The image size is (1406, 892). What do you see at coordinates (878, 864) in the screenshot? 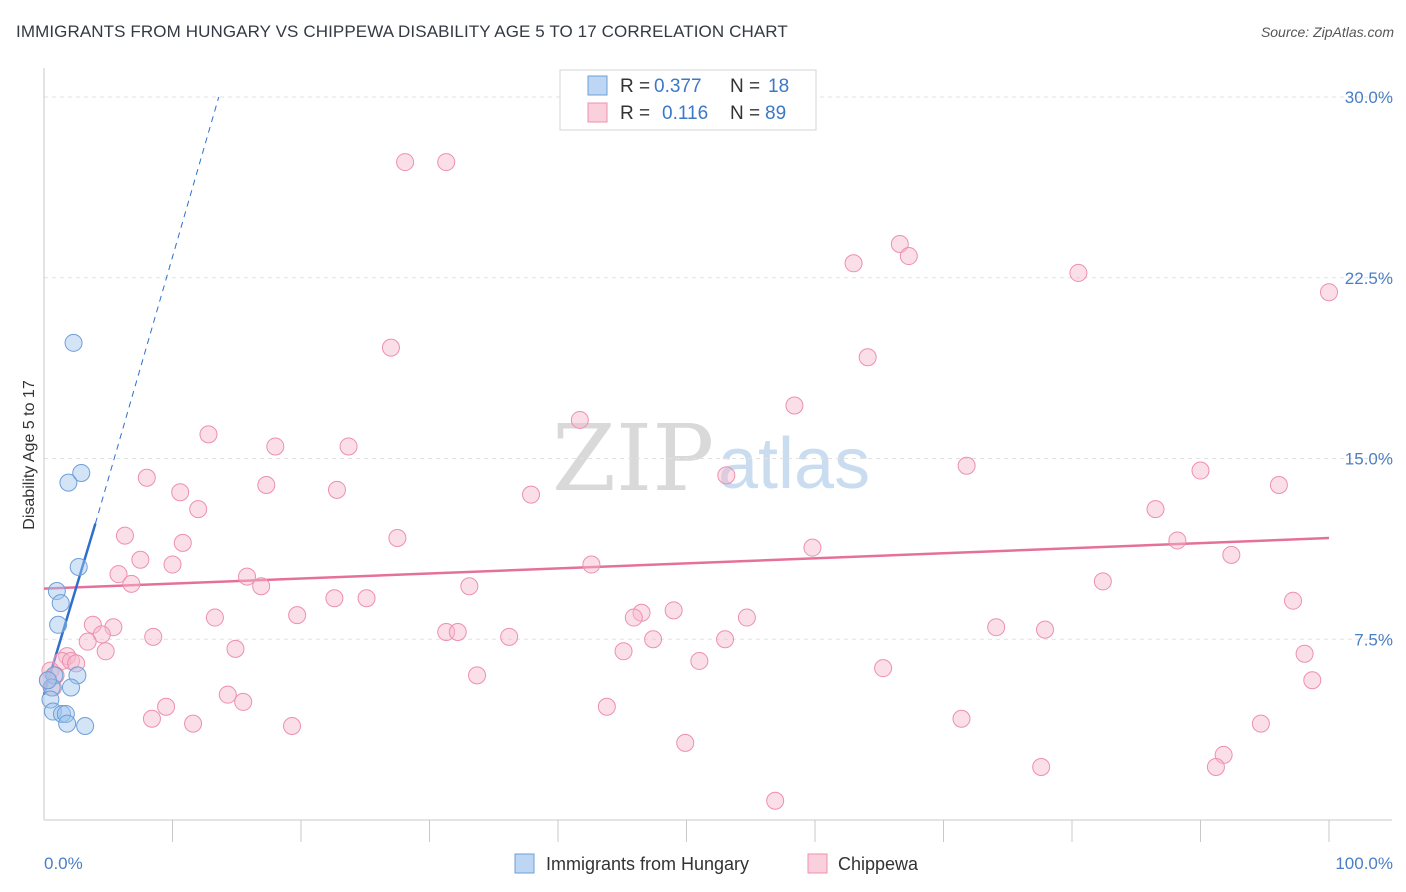
I see `bottom-legend-label-chippewa: Chippewa` at bounding box center [878, 864].